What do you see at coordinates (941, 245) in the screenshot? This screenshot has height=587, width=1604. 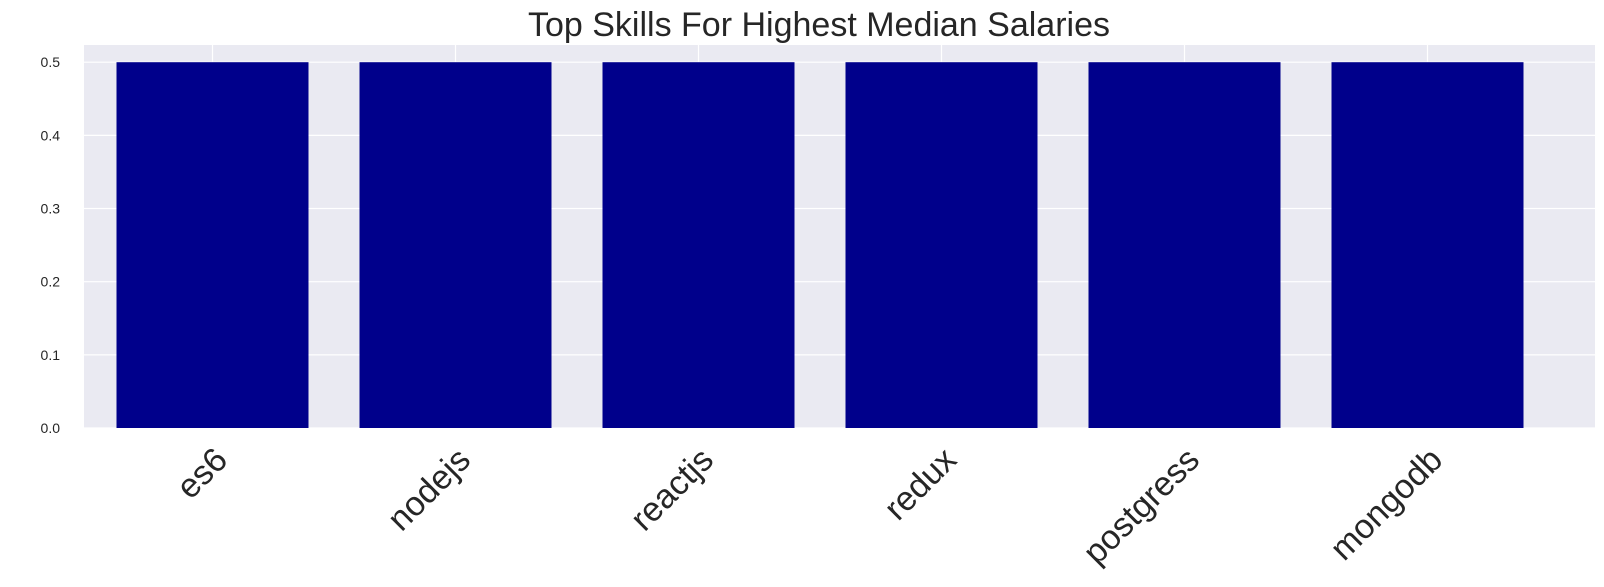 I see `bar-redux` at bounding box center [941, 245].